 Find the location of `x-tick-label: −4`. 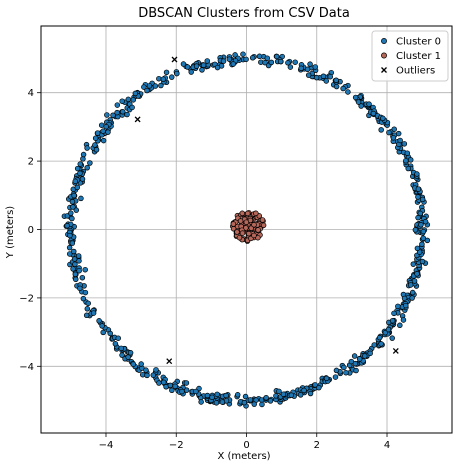

x-tick-label: −4 is located at coordinates (106, 445).